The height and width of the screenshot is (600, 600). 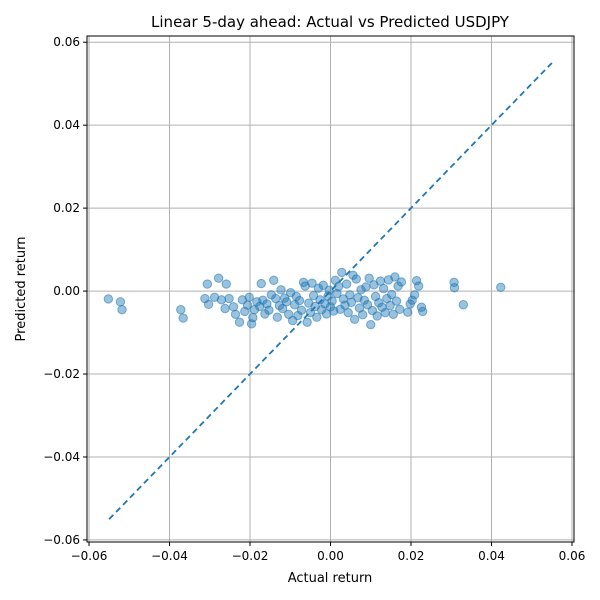 I want to click on x-tick-label: −0.06, so click(x=89, y=556).